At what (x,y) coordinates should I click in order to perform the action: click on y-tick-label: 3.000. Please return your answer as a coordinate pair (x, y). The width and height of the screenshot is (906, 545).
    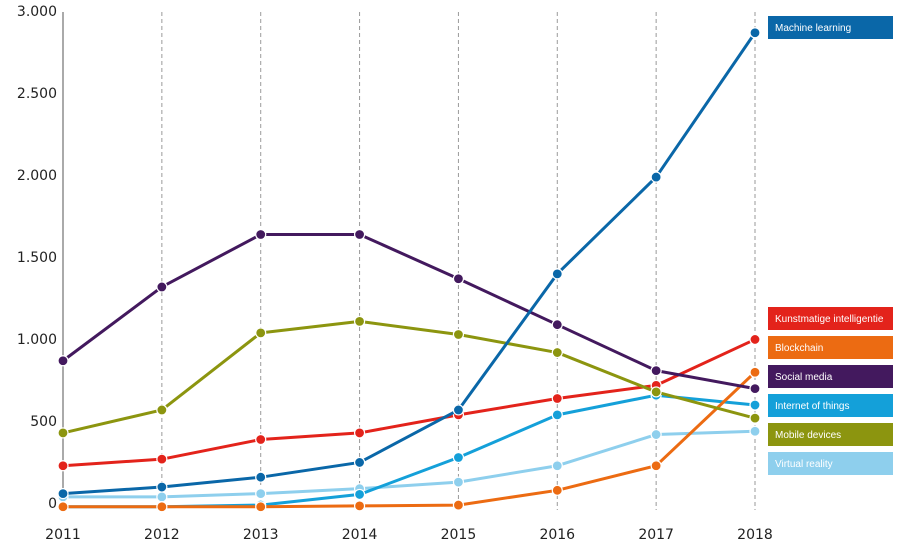
    Looking at the image, I should click on (37, 12).